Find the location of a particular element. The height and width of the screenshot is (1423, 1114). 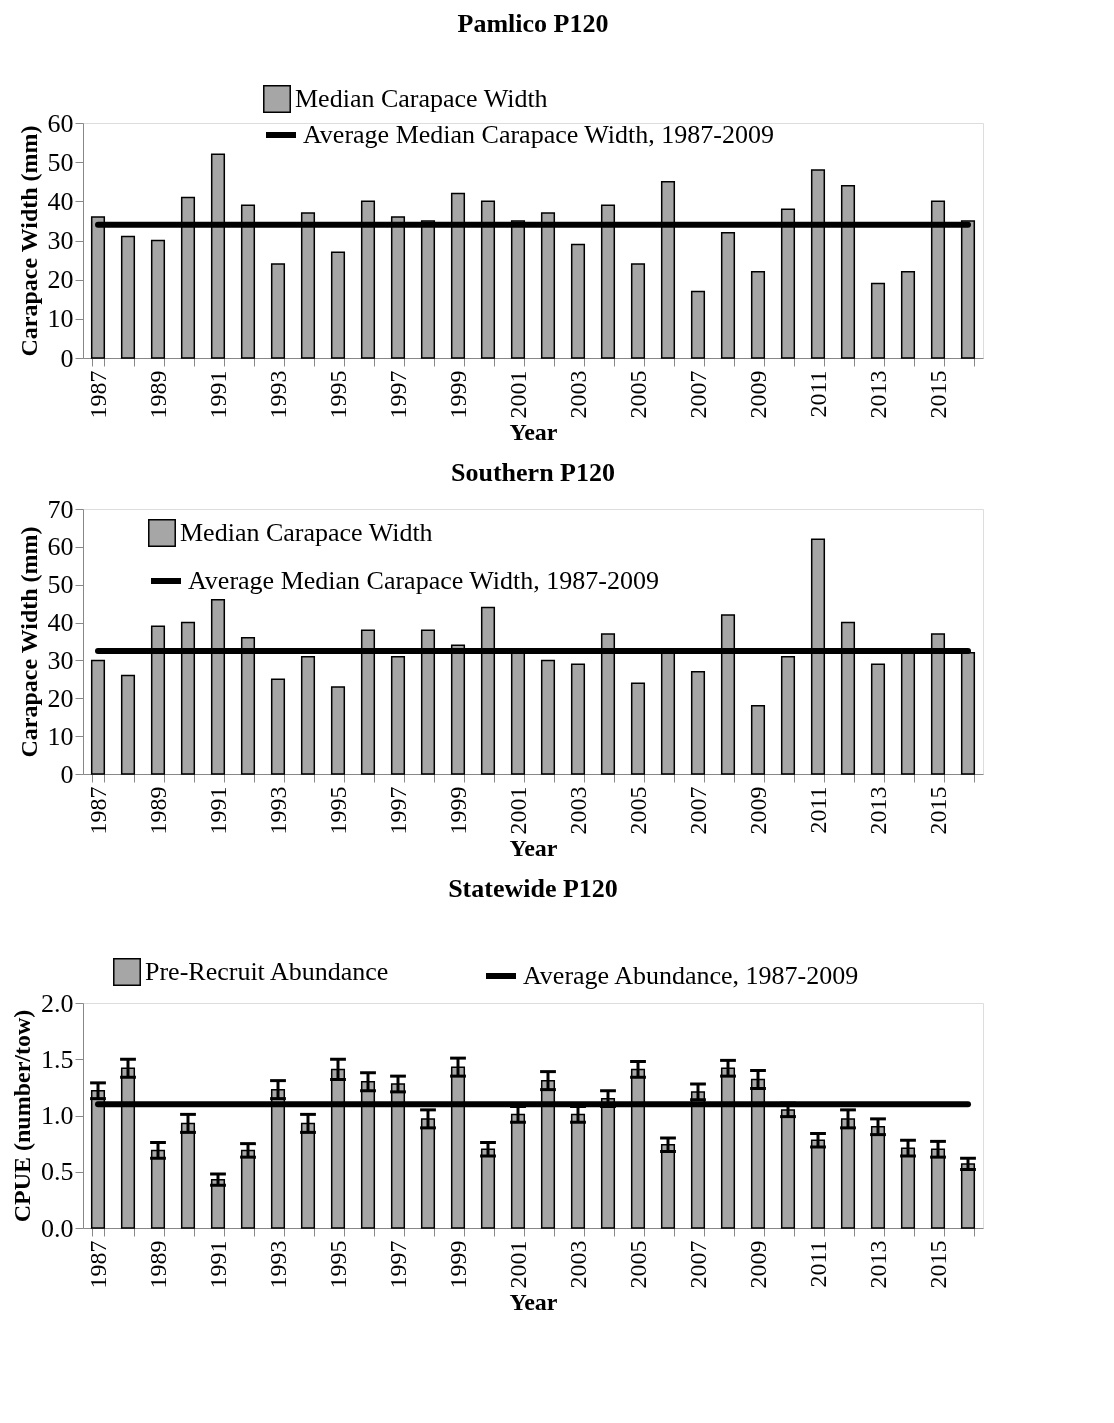

y-tick-label: 0.5 is located at coordinates (57, 1172).